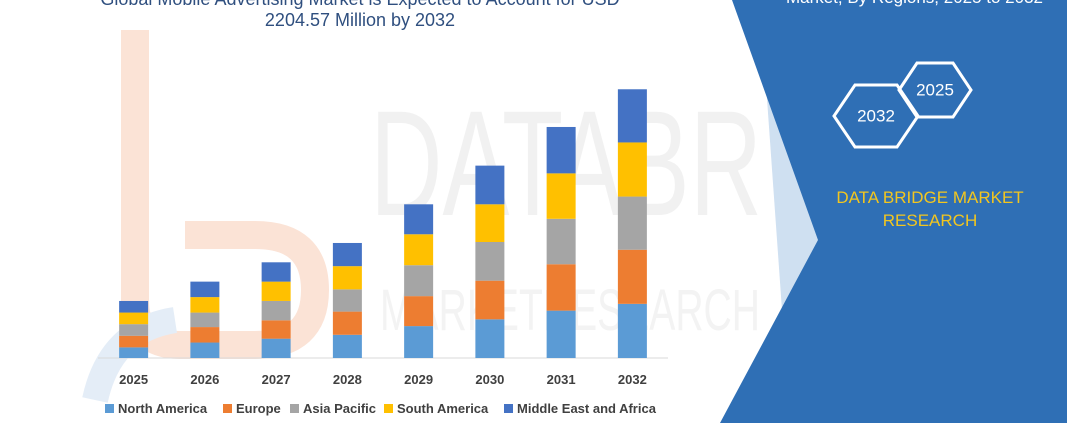  Describe the element at coordinates (109, 408) in the screenshot. I see `legend-swatch-north-america` at that location.